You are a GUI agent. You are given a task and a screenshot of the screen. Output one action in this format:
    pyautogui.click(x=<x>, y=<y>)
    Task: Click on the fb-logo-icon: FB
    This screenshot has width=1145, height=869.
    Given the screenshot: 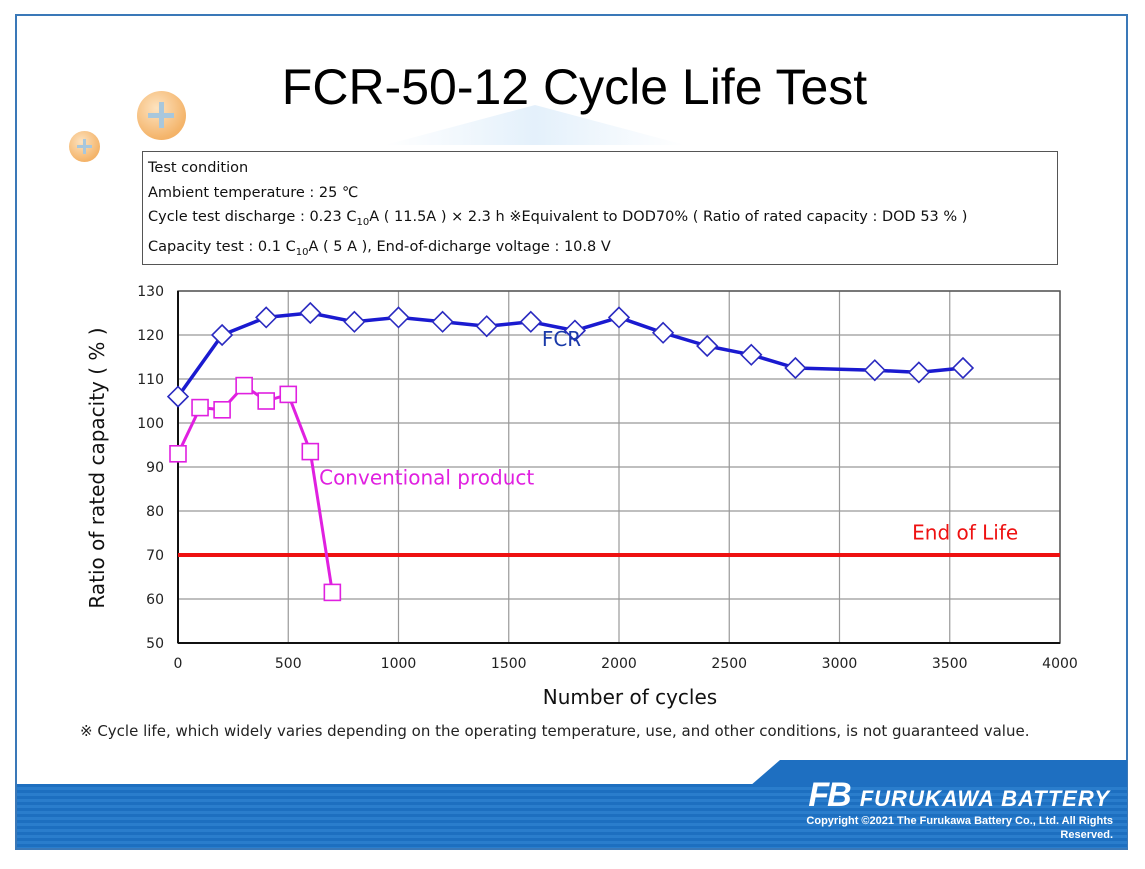 What is the action you would take?
    pyautogui.click(x=829, y=795)
    